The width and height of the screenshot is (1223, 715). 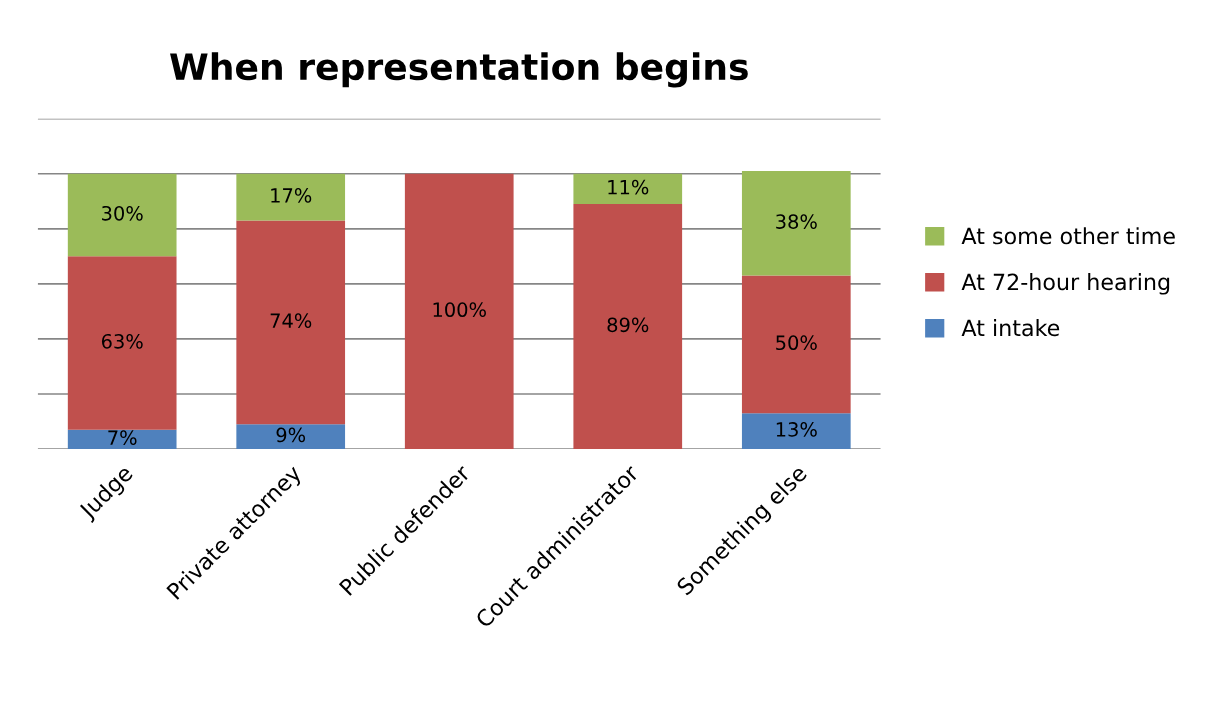 I want to click on data-label: 50%, so click(x=796, y=343).